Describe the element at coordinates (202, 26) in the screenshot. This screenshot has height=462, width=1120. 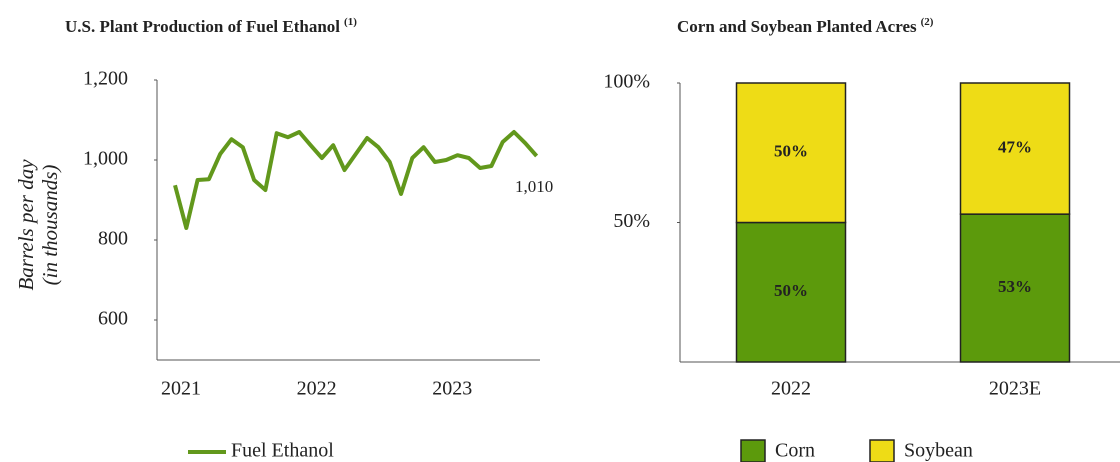
I see `title-text: U.S. Plant Production of Fuel Ethanol` at that location.